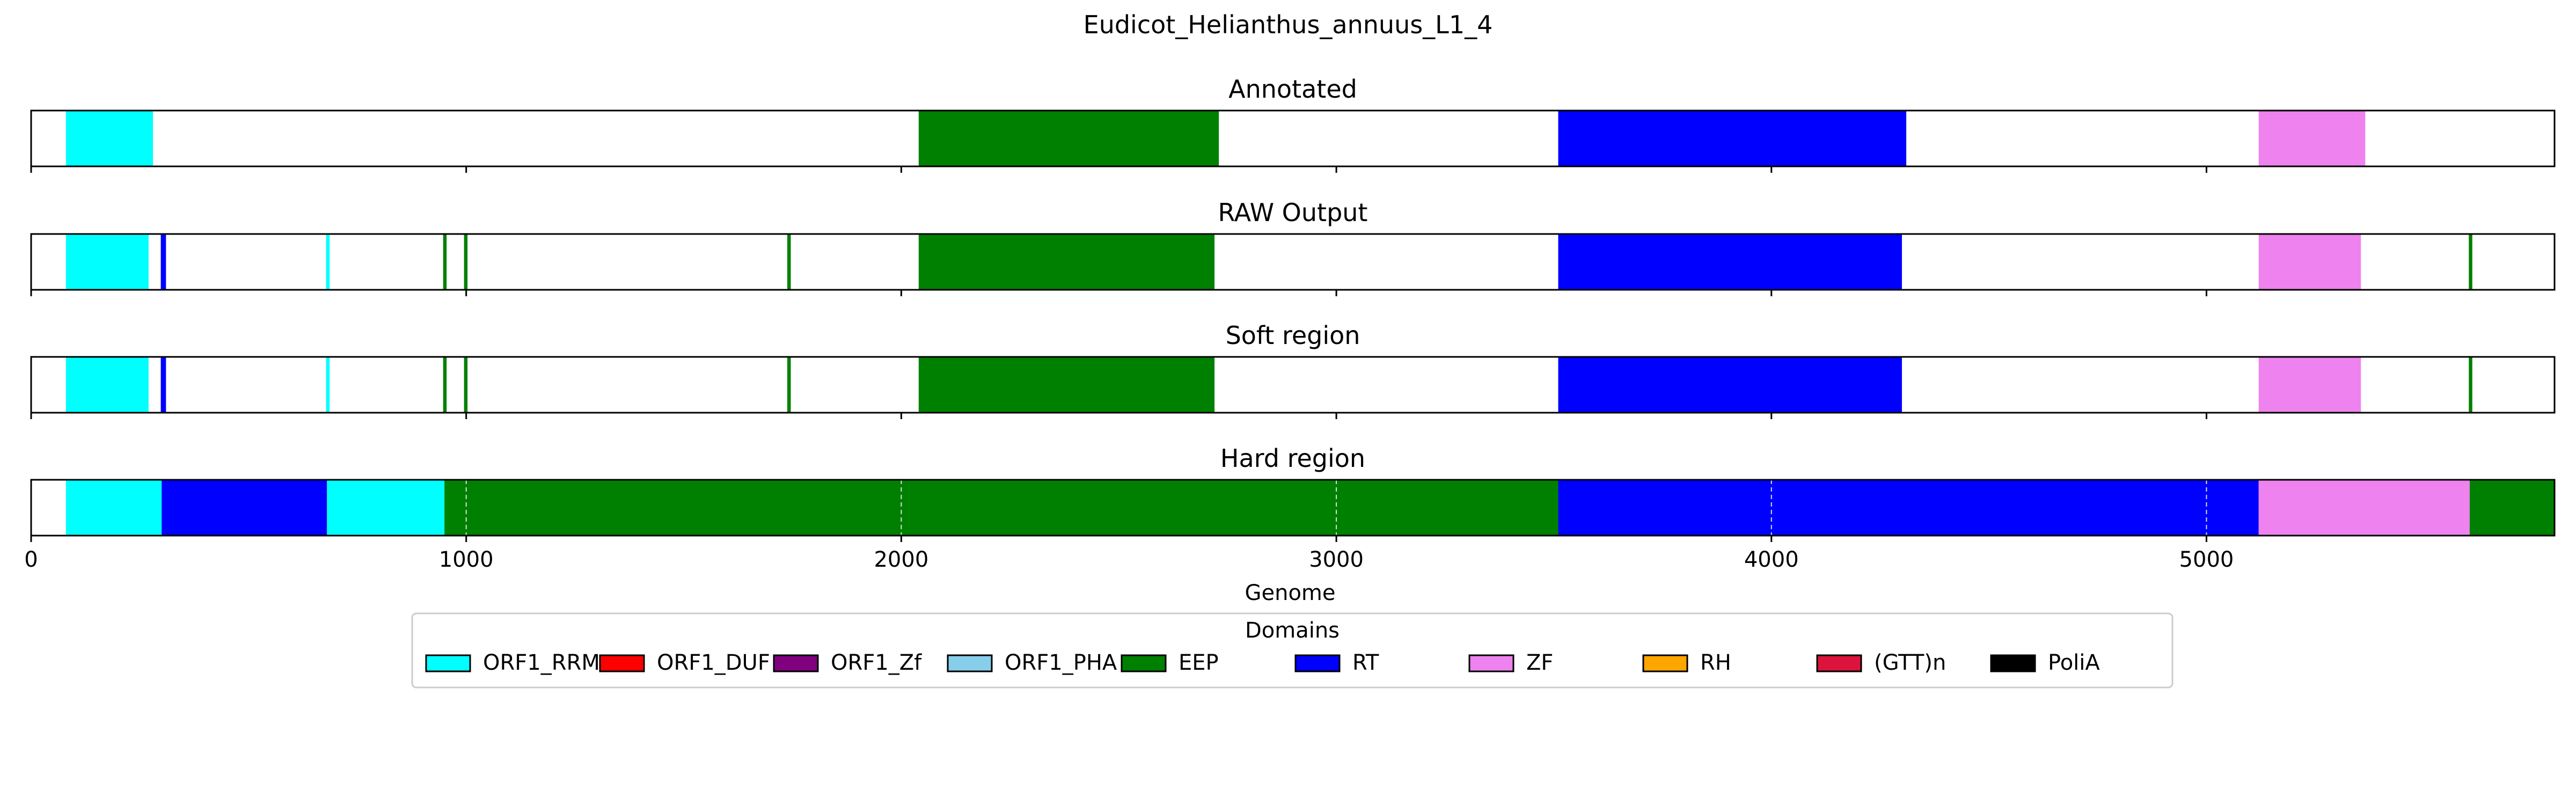 Image resolution: width=2576 pixels, height=805 pixels. I want to click on legend-label-eep: EEP, so click(1199, 662).